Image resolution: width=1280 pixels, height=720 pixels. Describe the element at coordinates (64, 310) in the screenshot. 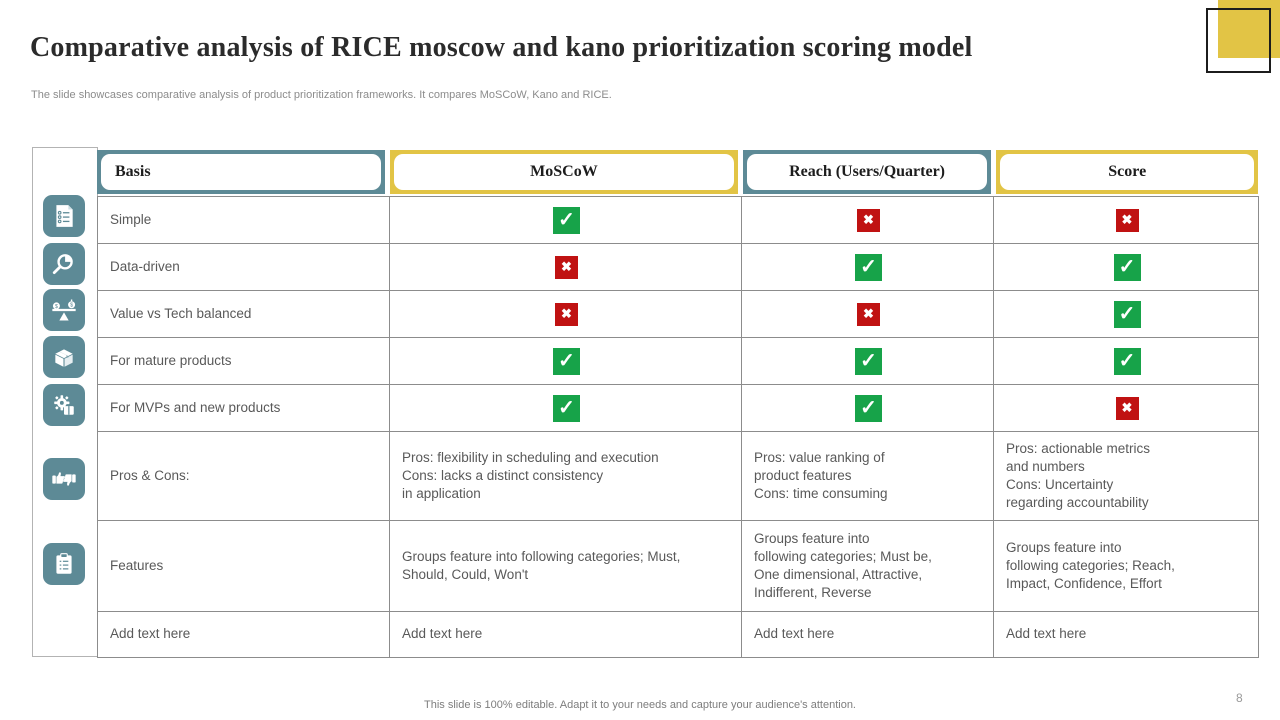

I see `balance-scale-icon: $ $` at that location.